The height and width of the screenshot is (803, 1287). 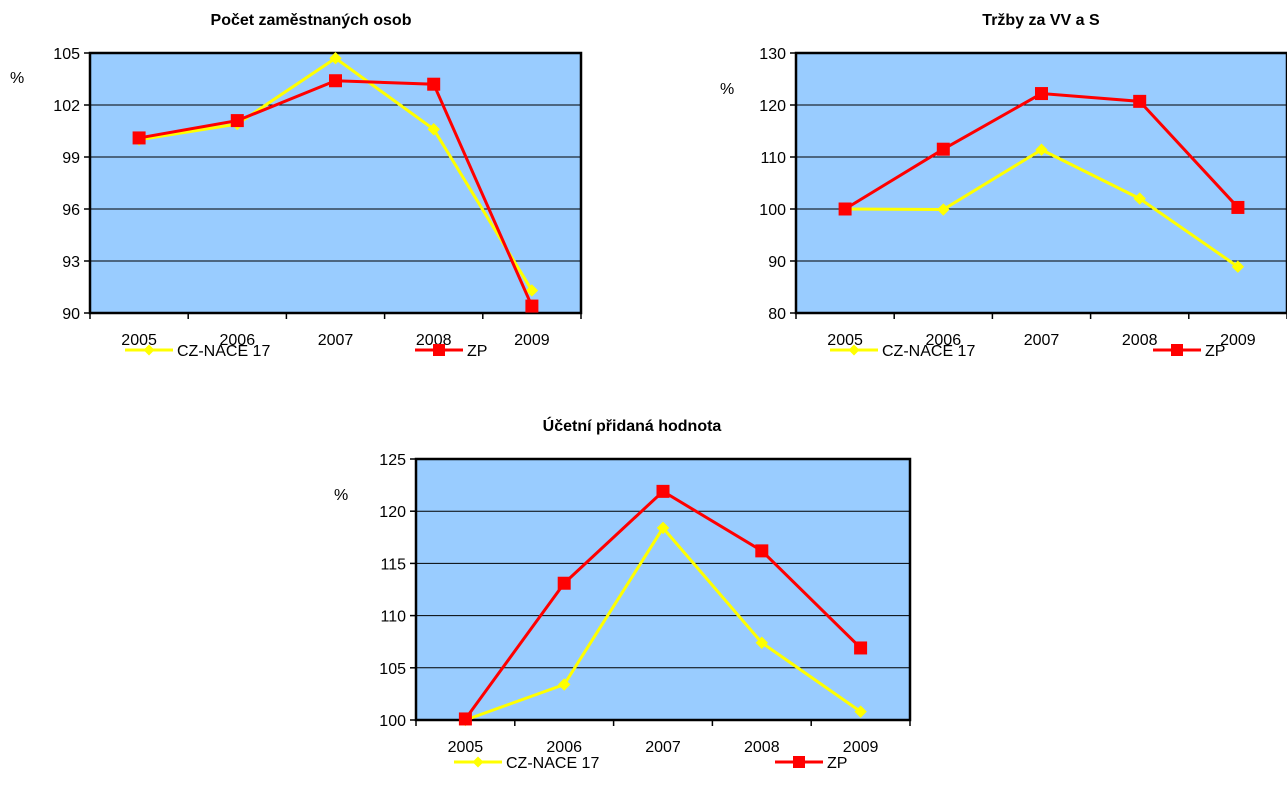 I want to click on y-tick-label: 93, so click(x=71, y=262).